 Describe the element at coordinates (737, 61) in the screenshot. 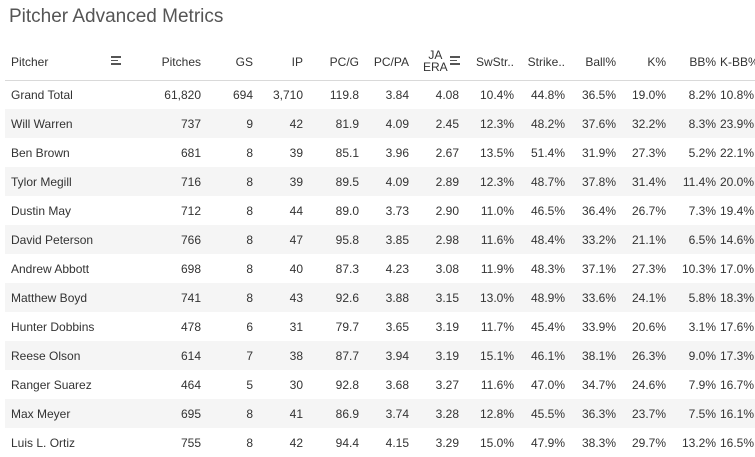

I see `column-header-k-bb: K-BB%` at that location.